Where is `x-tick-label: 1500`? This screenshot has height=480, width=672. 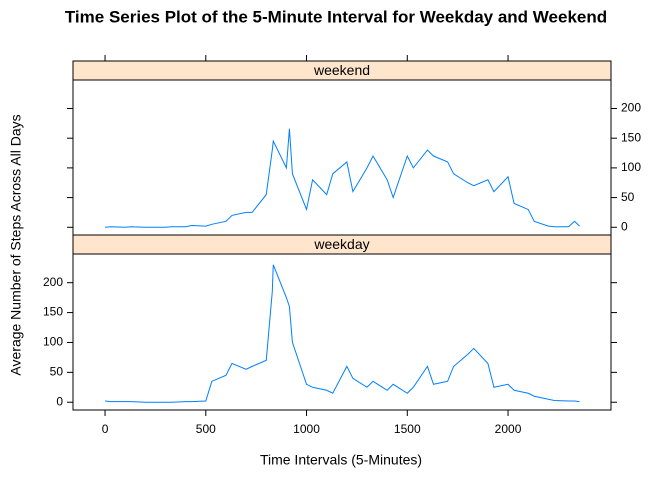 x-tick-label: 1500 is located at coordinates (407, 429).